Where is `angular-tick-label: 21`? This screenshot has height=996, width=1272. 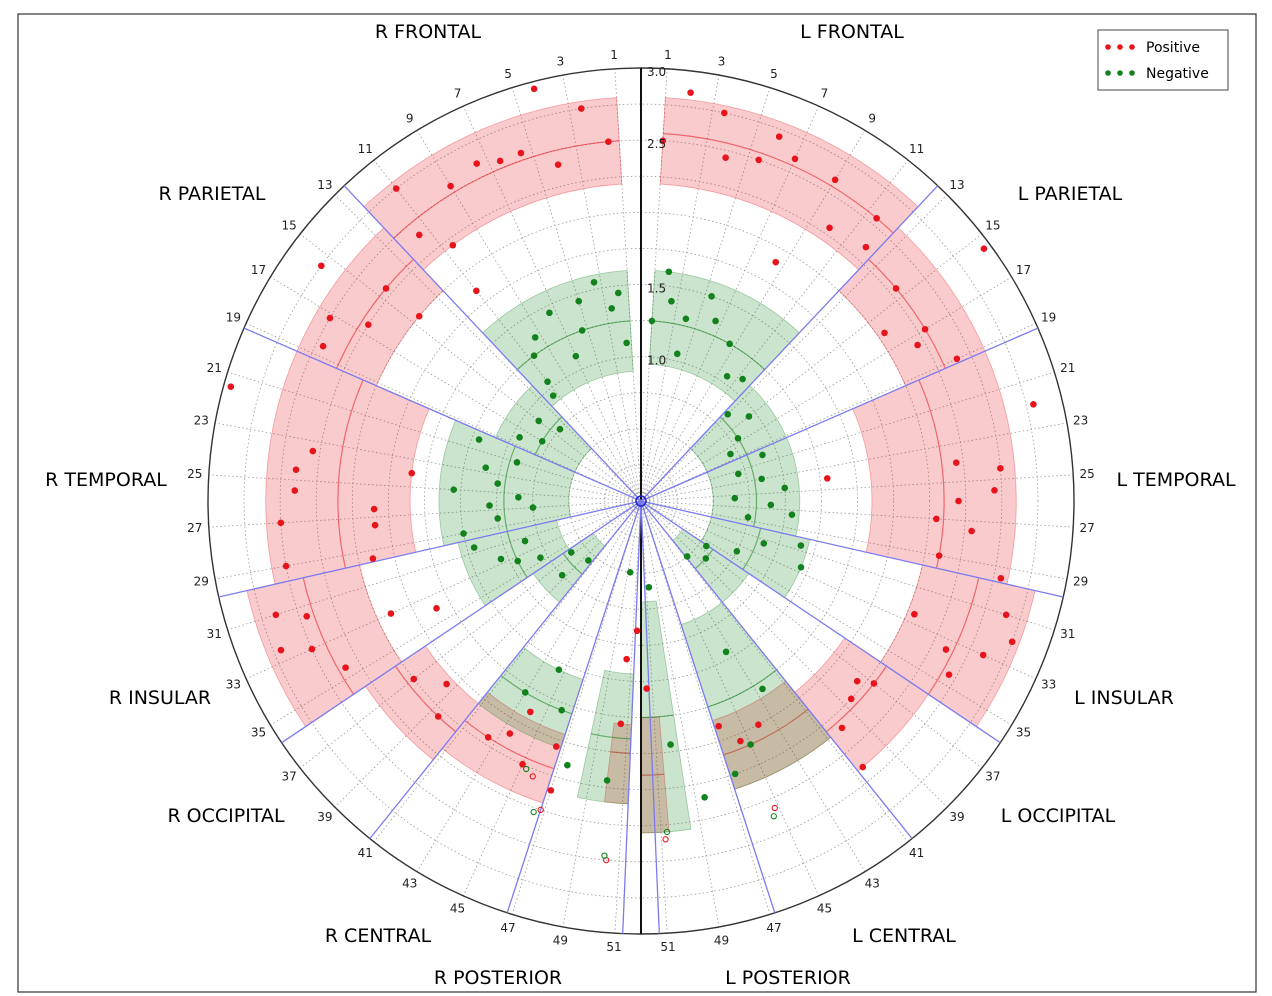
angular-tick-label: 21 is located at coordinates (214, 368).